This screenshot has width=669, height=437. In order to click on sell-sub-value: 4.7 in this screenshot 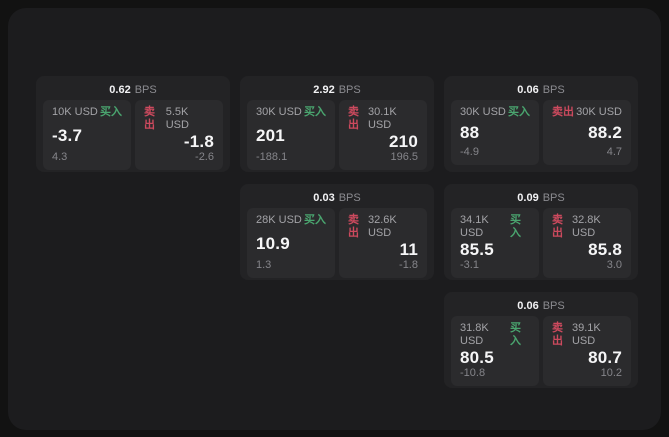, I will do `click(614, 152)`.